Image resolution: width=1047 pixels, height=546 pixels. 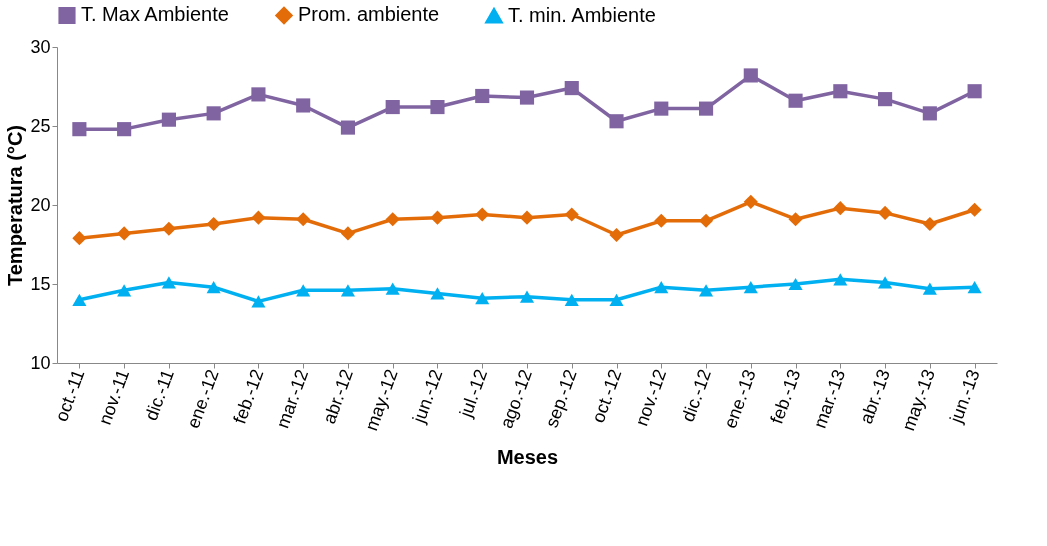 I want to click on y-tick-label: 20, so click(x=40, y=204).